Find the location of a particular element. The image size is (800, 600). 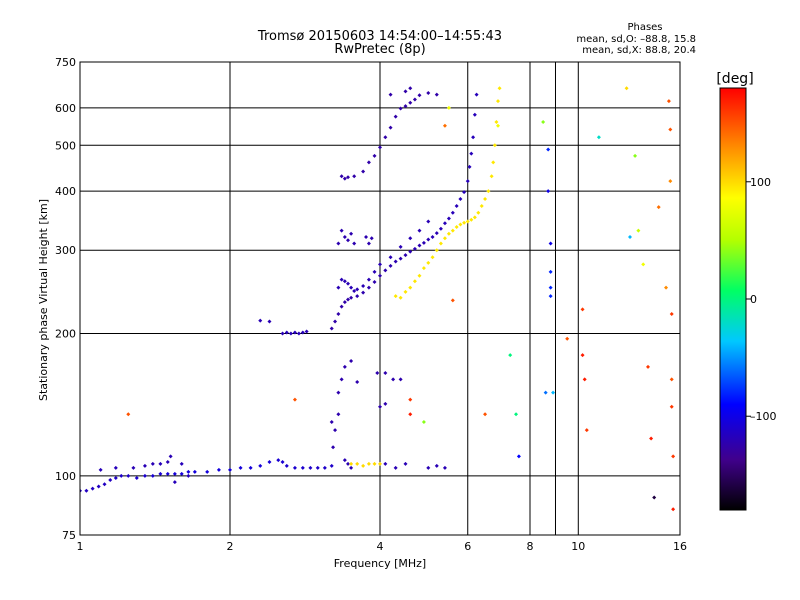

x-axis-label: Frequency [MHz] is located at coordinates (380, 563).